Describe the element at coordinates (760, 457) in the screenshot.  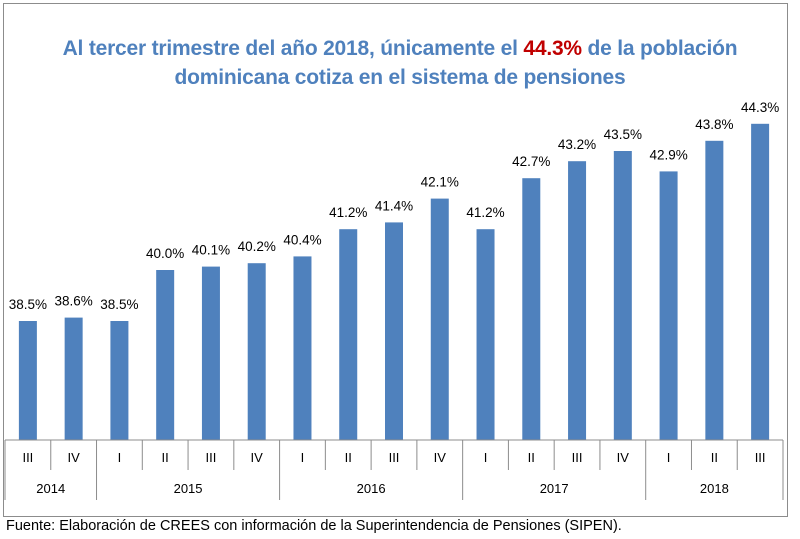
I see `quarter-label-16: III` at that location.